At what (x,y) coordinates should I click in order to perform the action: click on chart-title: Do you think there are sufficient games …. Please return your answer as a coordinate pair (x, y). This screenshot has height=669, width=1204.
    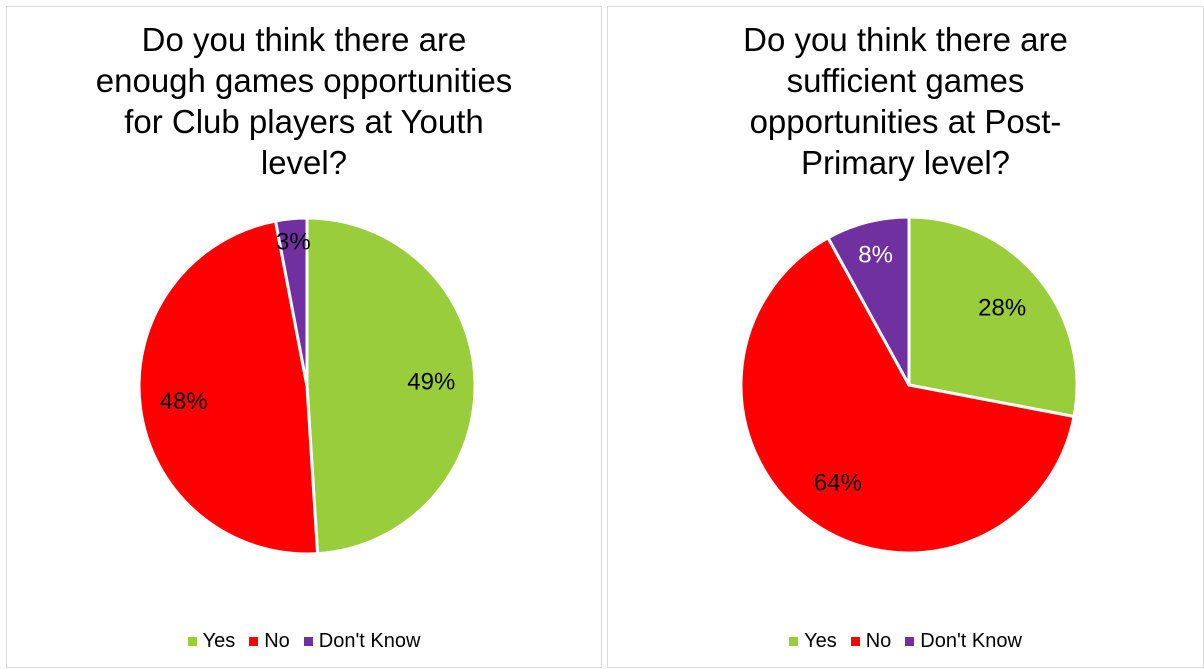
    Looking at the image, I should click on (905, 101).